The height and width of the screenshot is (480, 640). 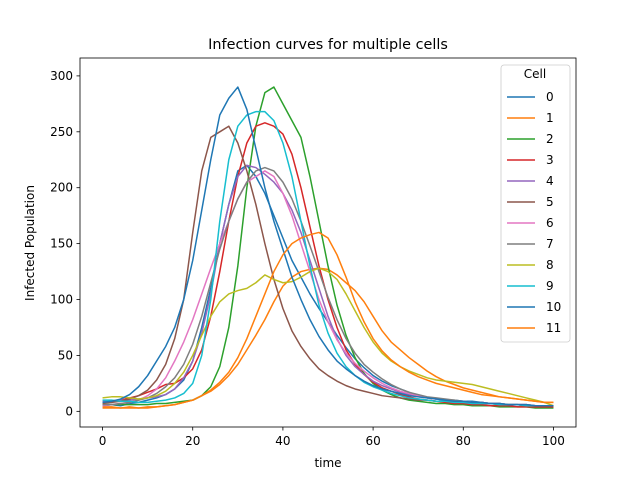 What do you see at coordinates (550, 139) in the screenshot?
I see `legend-label-cell-2: 2` at bounding box center [550, 139].